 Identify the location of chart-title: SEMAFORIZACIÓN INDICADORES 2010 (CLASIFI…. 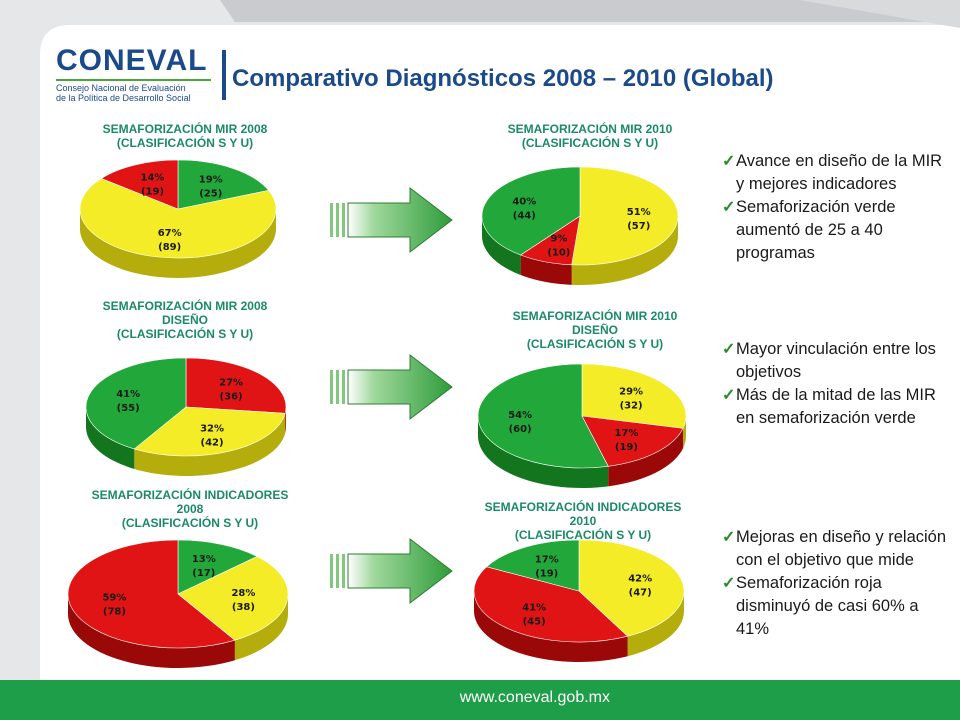
(583, 521).